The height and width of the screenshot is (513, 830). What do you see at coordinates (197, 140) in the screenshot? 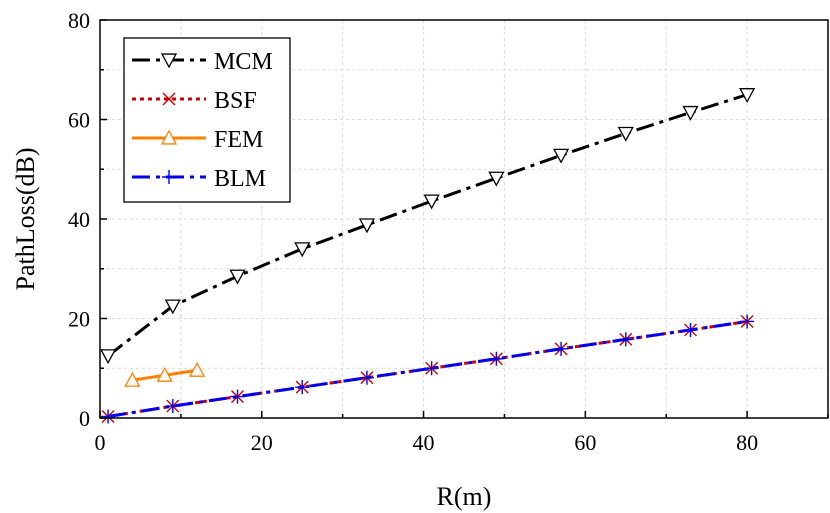
I see `legend-item-fem: FEM` at bounding box center [197, 140].